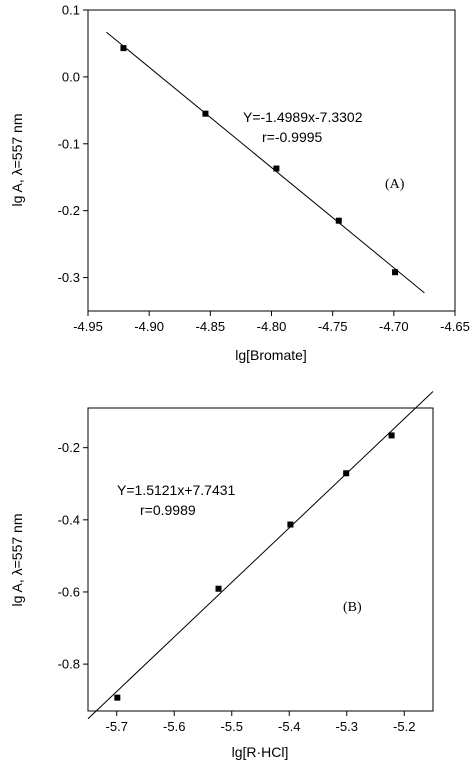  I want to click on chart-a-y-tick-label: 0.1, so click(71, 10).